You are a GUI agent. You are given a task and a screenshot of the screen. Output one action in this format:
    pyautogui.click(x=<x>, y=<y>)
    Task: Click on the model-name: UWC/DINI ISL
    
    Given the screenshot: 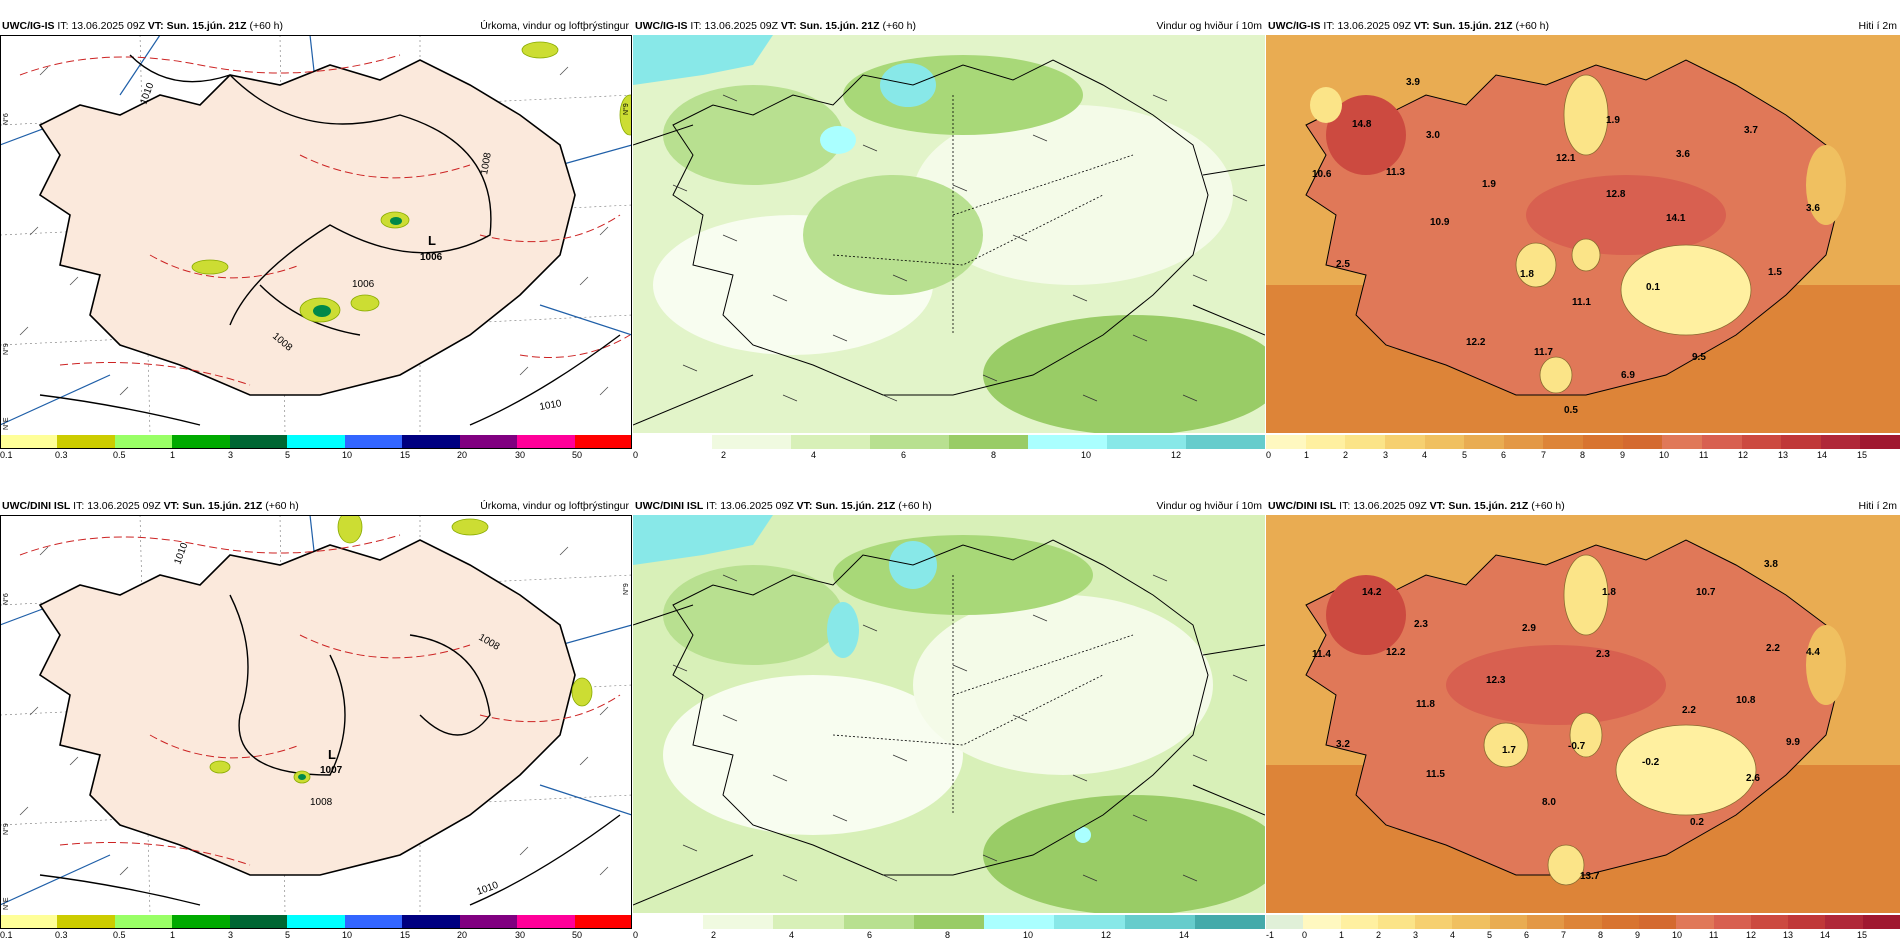 What is the action you would take?
    pyautogui.click(x=36, y=506)
    